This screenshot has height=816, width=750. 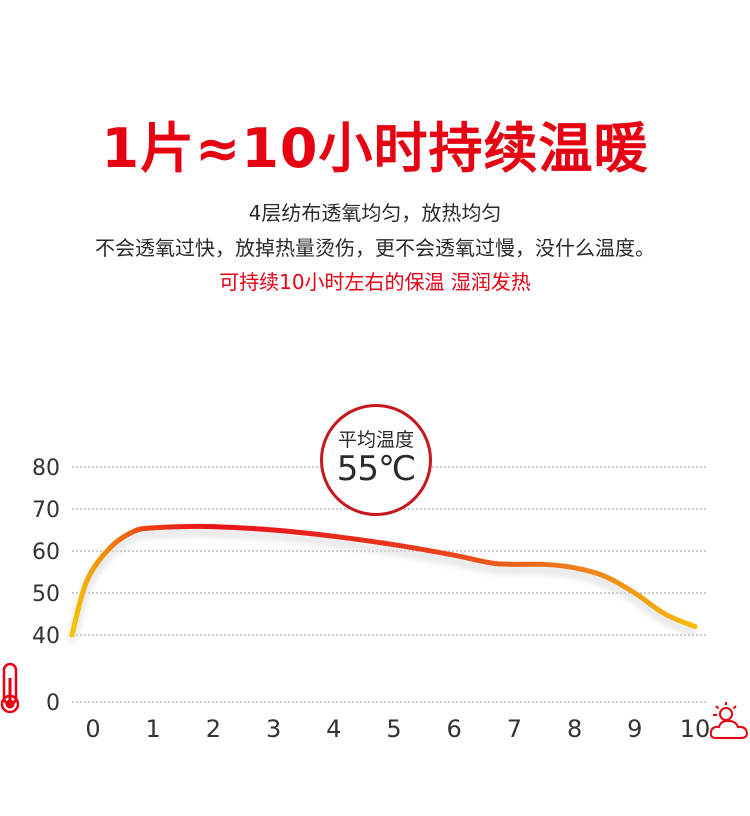 I want to click on y-tick-label: 70, so click(x=46, y=510).